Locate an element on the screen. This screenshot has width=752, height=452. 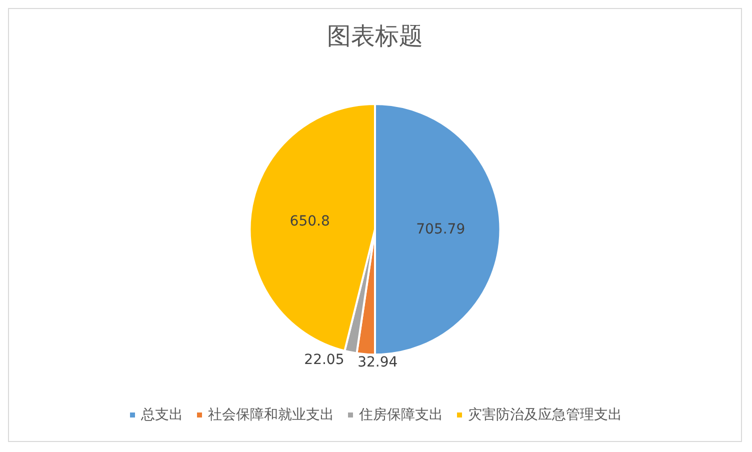
chart-title: 图表标题 is located at coordinates (375, 36).